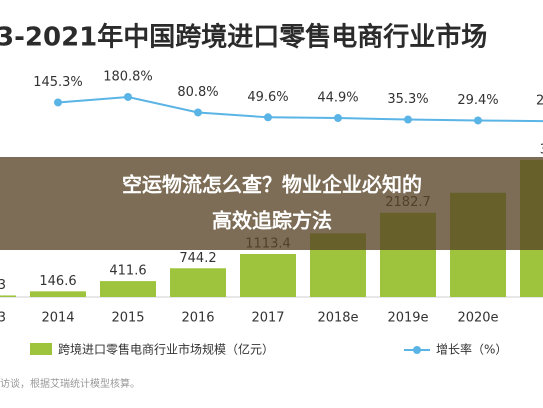 The image size is (543, 408). What do you see at coordinates (243, 37) in the screenshot?
I see `chart-title: 3-2021年中国跨境进口零售电商行业市场` at bounding box center [243, 37].